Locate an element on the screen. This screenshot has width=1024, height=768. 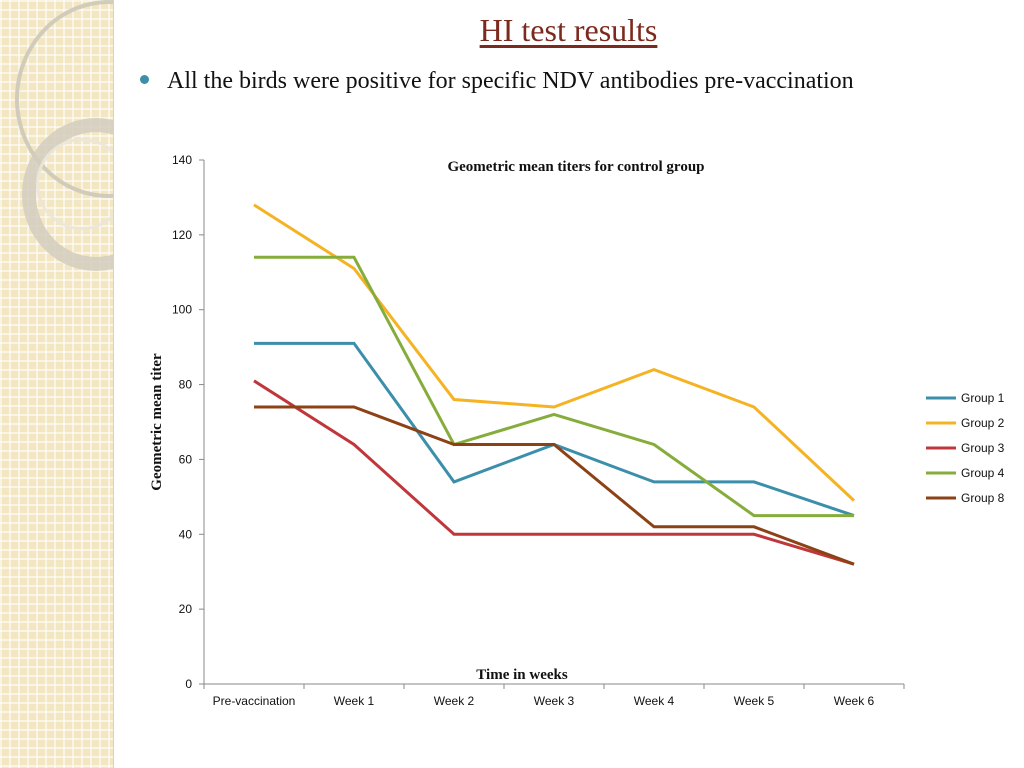
y-tick-label: 140 is located at coordinates (182, 160).